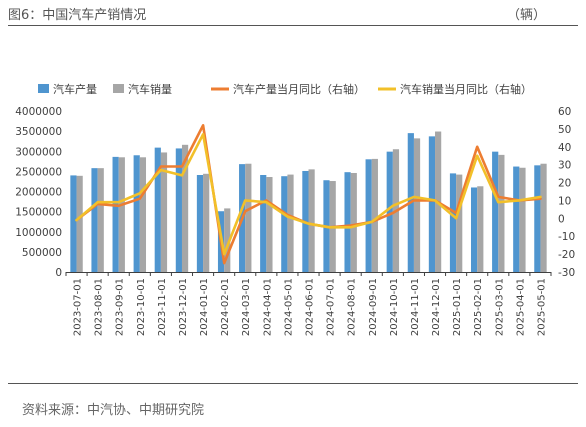 The height and width of the screenshot is (427, 586). Describe the element at coordinates (352, 307) in the screenshot. I see `x-tick-label: 2024-08-01` at that location.